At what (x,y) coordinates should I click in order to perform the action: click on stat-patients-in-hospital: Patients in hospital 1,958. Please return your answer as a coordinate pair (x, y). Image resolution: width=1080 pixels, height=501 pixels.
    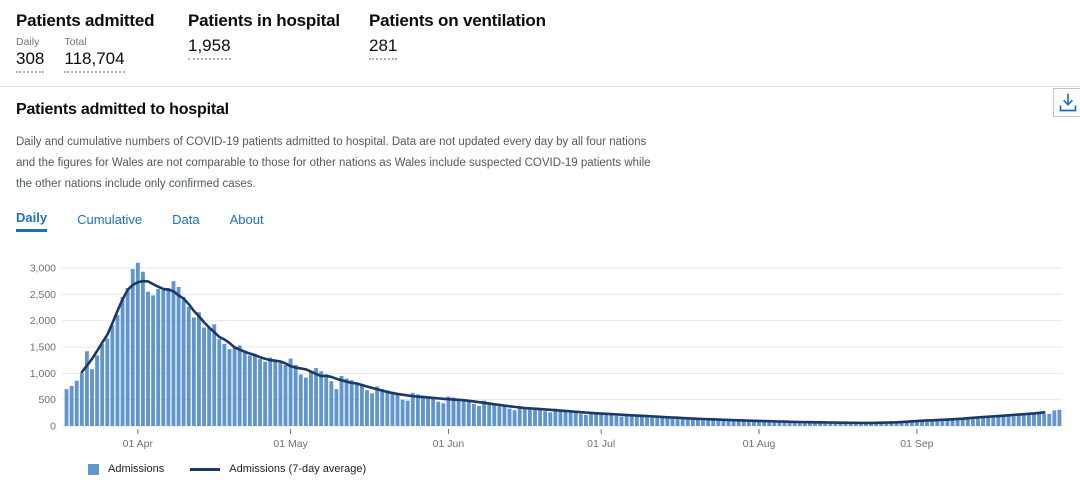
    Looking at the image, I should click on (278, 48).